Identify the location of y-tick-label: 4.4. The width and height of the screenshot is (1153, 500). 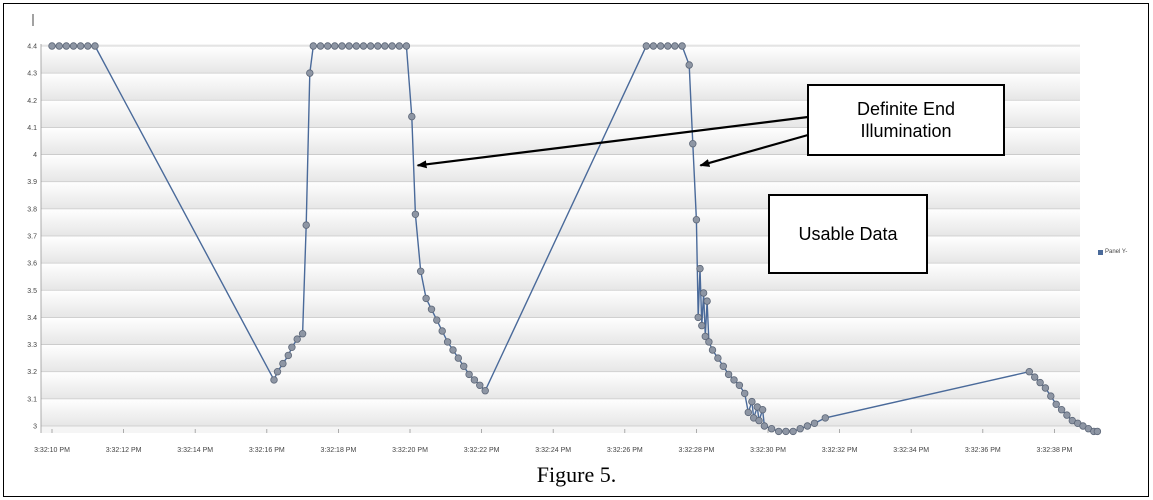
(32, 47).